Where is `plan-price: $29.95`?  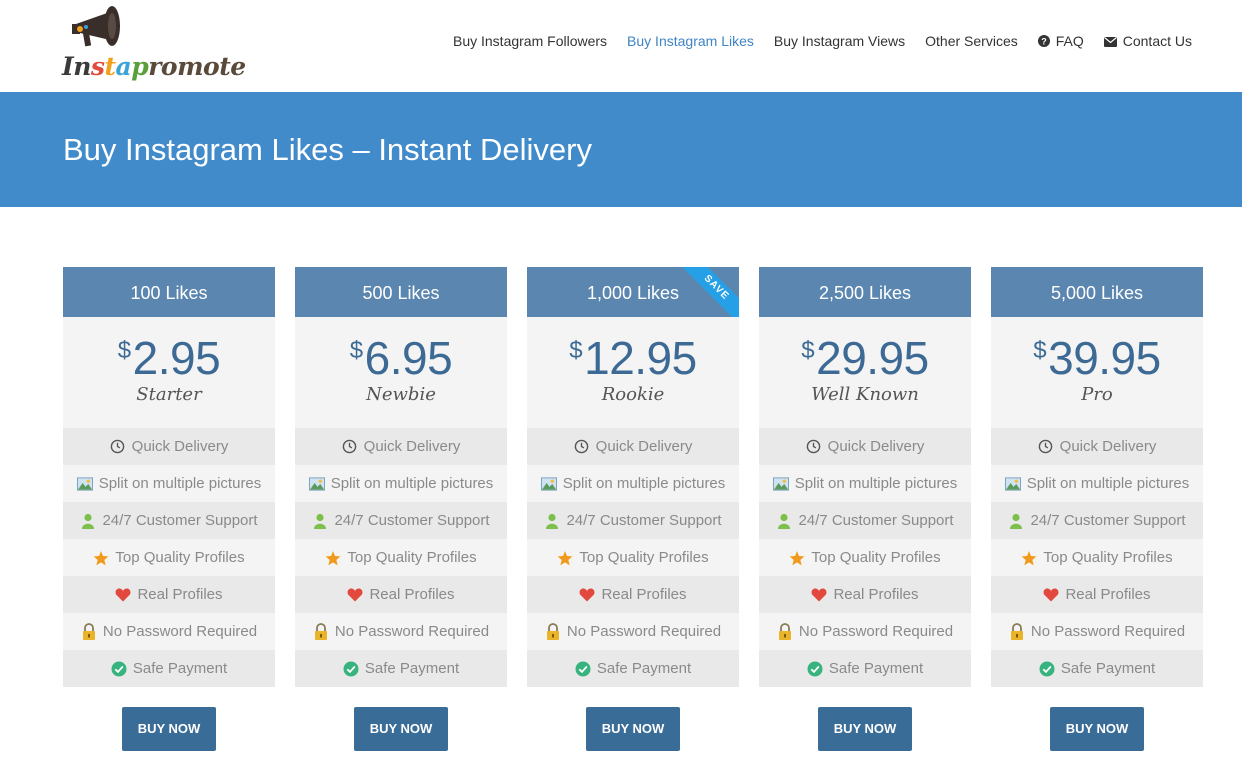
plan-price: $29.95 is located at coordinates (865, 358).